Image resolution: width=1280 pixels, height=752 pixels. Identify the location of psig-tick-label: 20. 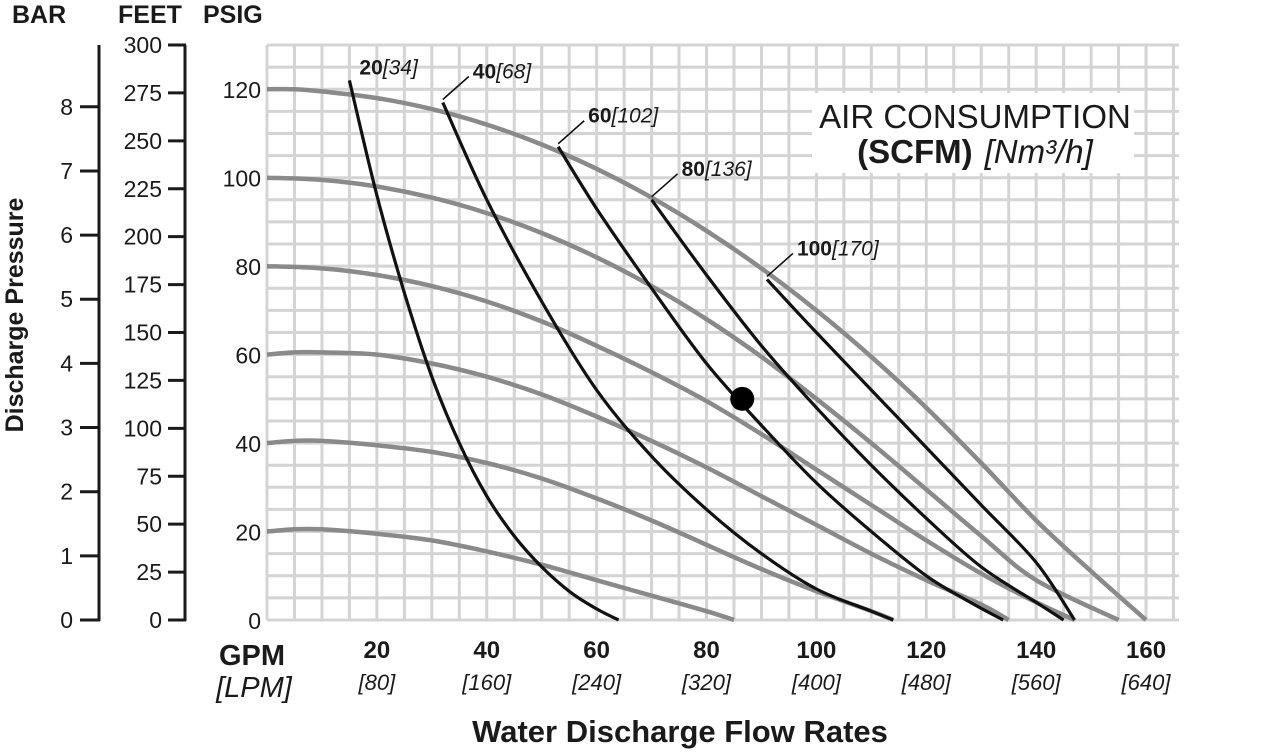
(248, 533).